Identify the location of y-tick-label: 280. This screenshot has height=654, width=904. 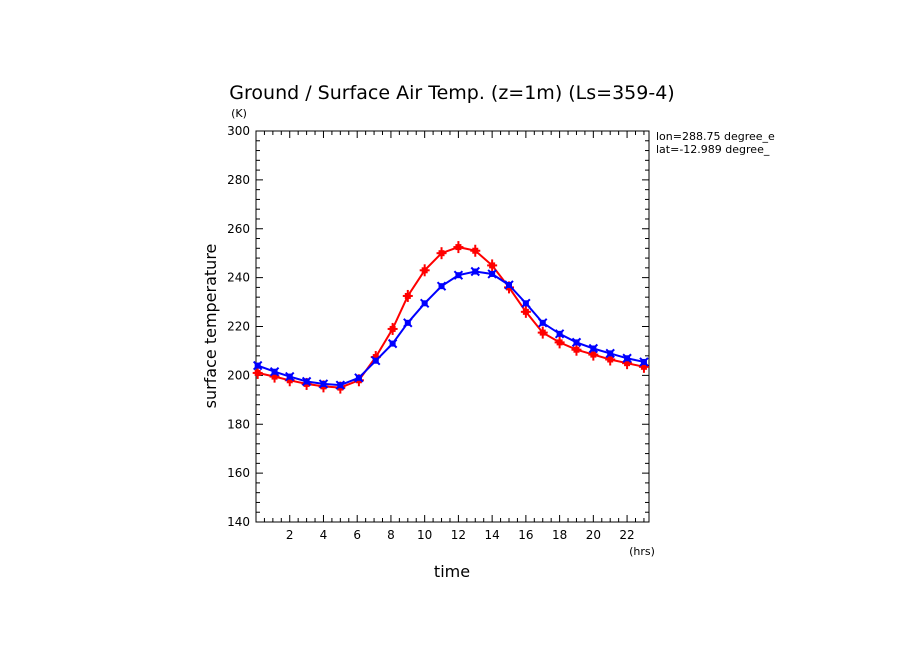
(238, 180).